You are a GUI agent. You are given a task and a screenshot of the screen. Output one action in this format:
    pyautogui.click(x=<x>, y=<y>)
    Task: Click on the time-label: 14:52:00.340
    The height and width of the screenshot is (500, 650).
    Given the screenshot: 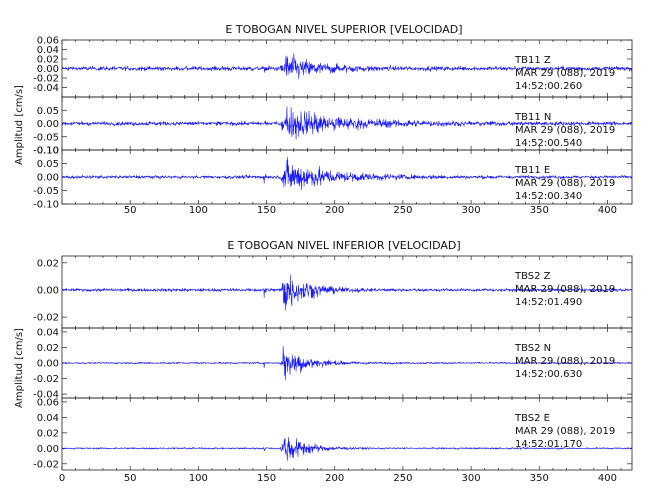 What is the action you would take?
    pyautogui.click(x=548, y=196)
    